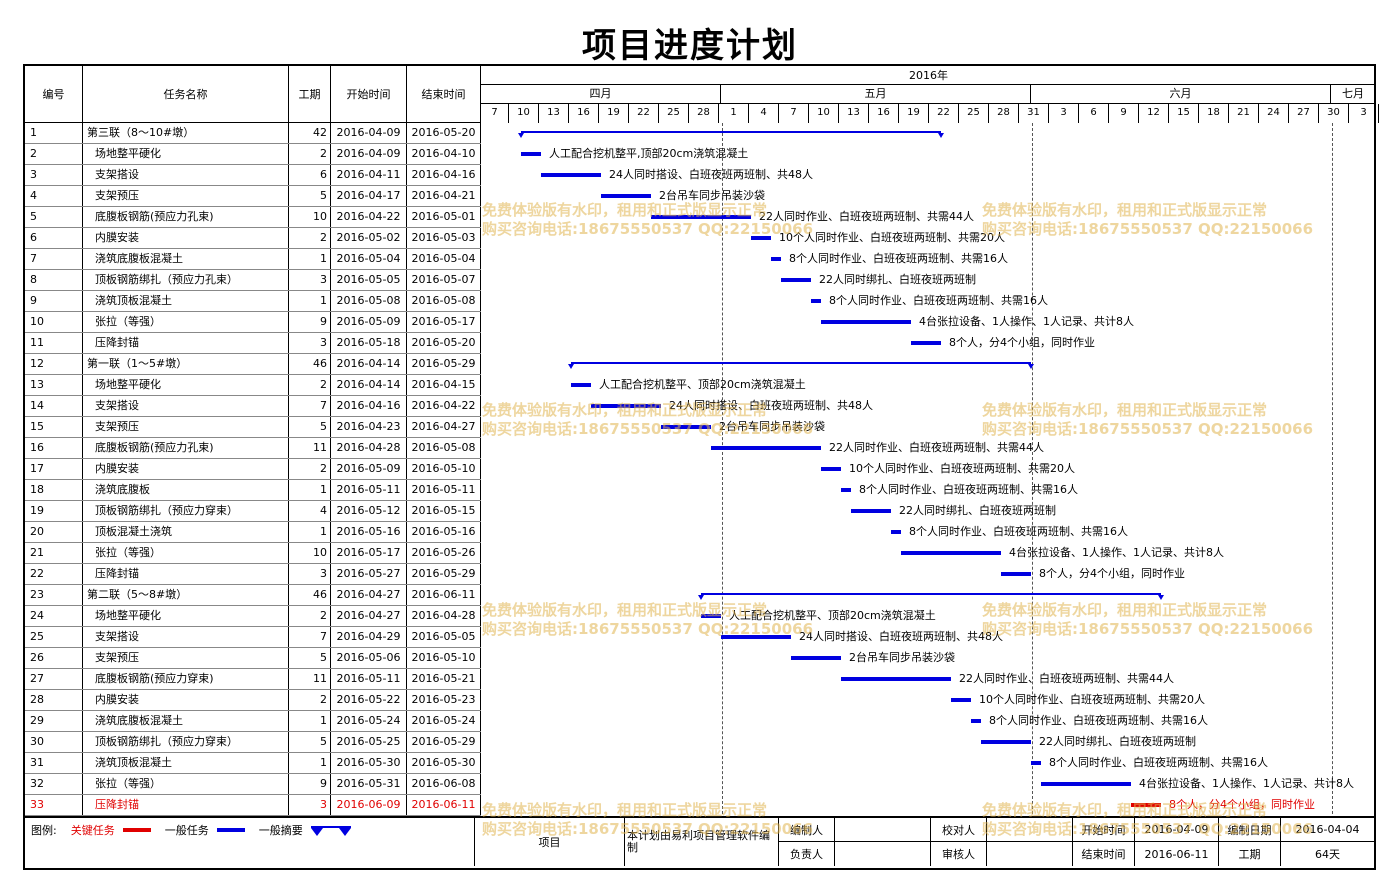  What do you see at coordinates (253, 469) in the screenshot?
I see `table-row: 17 内膜安装 2 2016-05-09 2016-05-10` at bounding box center [253, 469].